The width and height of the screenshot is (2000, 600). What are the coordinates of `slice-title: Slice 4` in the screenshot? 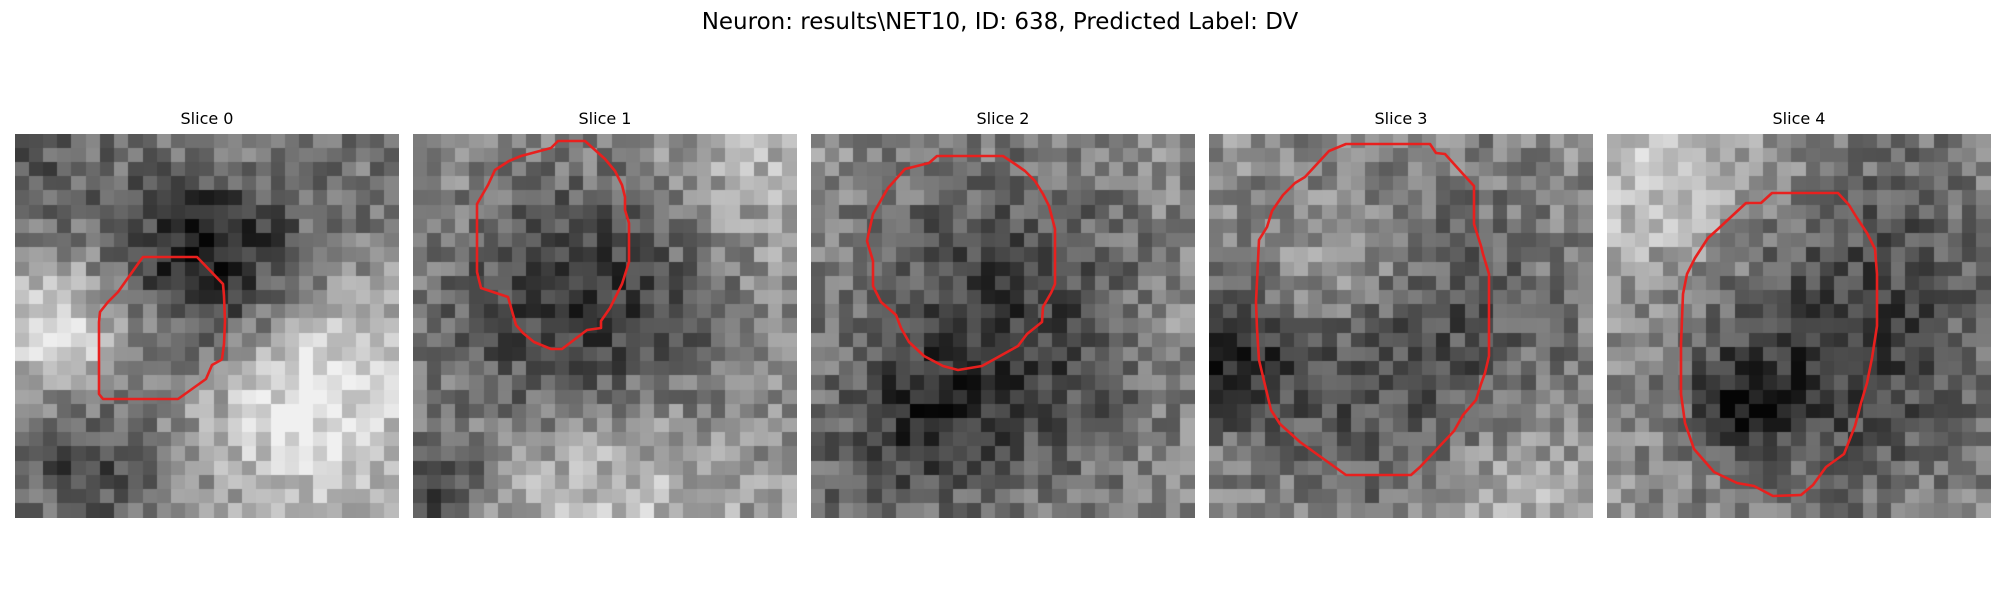 It's located at (1799, 118).